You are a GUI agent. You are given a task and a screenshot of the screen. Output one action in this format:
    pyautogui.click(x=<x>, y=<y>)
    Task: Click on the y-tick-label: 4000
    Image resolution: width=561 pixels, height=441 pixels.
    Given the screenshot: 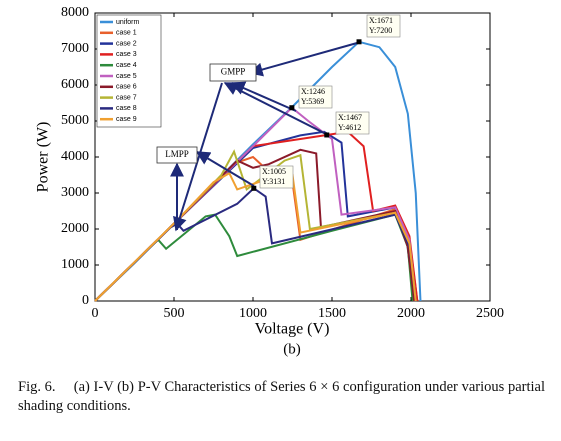 What is the action you would take?
    pyautogui.click(x=75, y=156)
    